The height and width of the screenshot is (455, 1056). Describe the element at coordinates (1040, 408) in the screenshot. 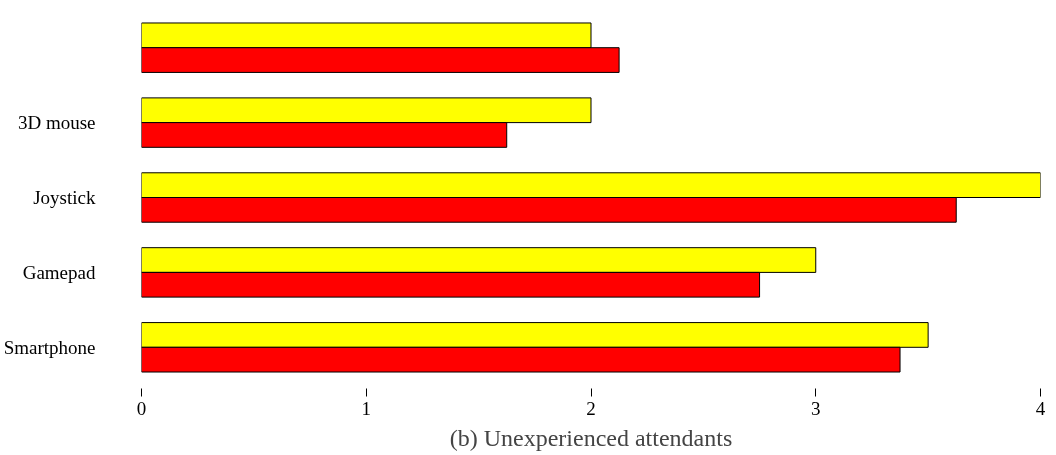

I see `x-tick-label: 4` at that location.